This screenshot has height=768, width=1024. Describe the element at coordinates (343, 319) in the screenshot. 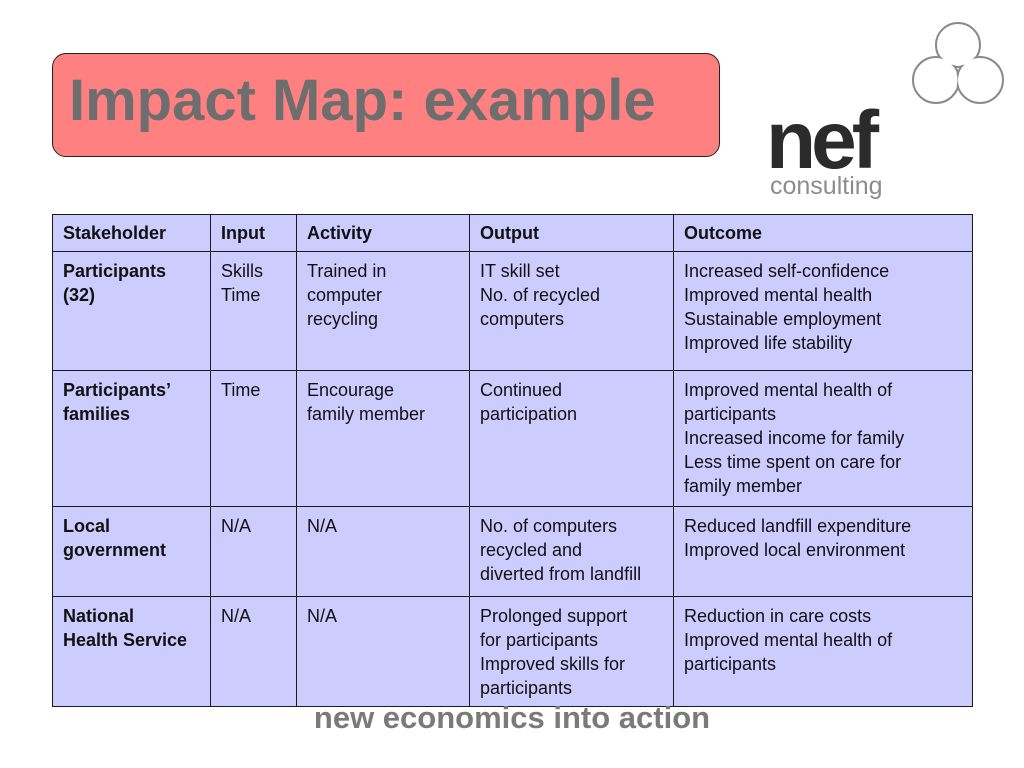

I see `cell-line: recycling` at that location.